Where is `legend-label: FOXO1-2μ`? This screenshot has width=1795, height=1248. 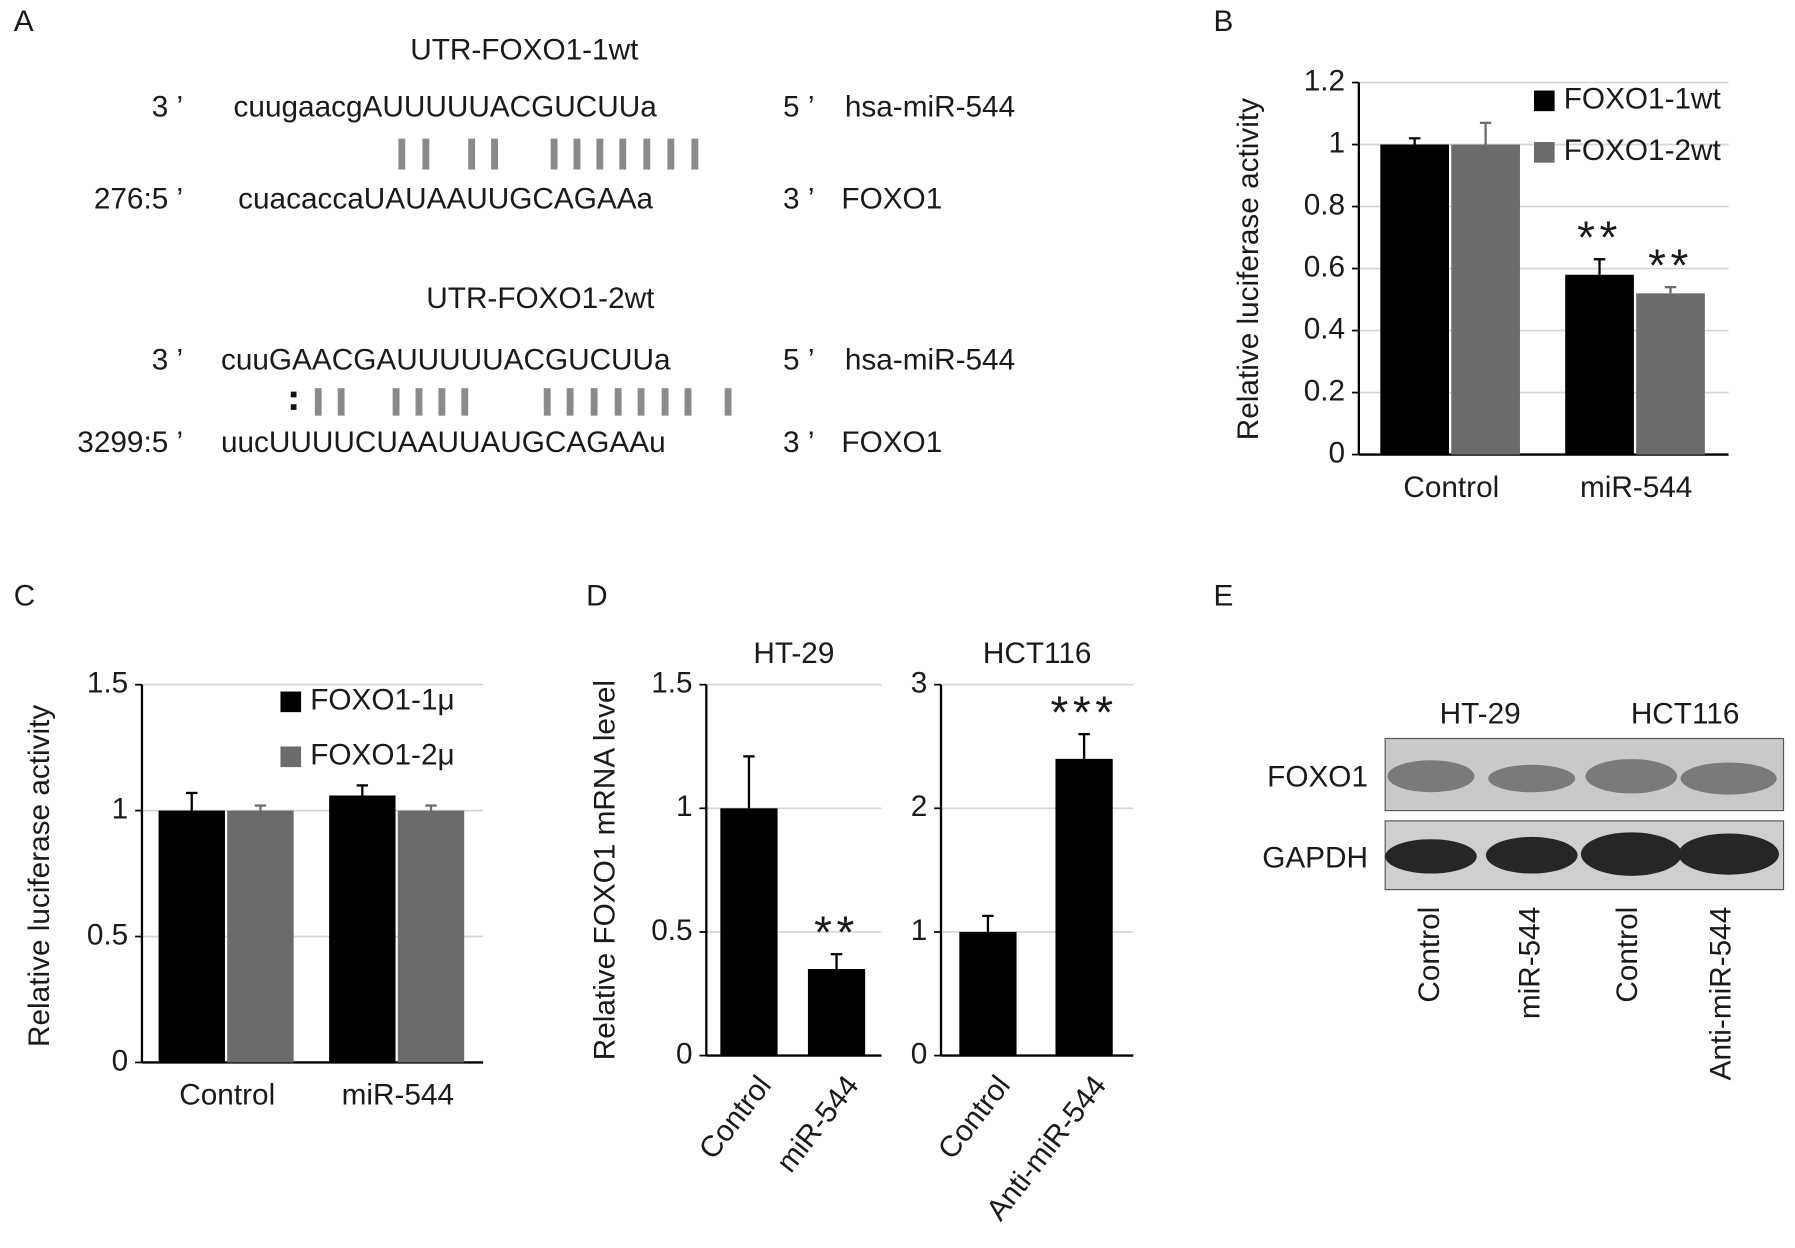
legend-label: FOXO1-2μ is located at coordinates (382, 755).